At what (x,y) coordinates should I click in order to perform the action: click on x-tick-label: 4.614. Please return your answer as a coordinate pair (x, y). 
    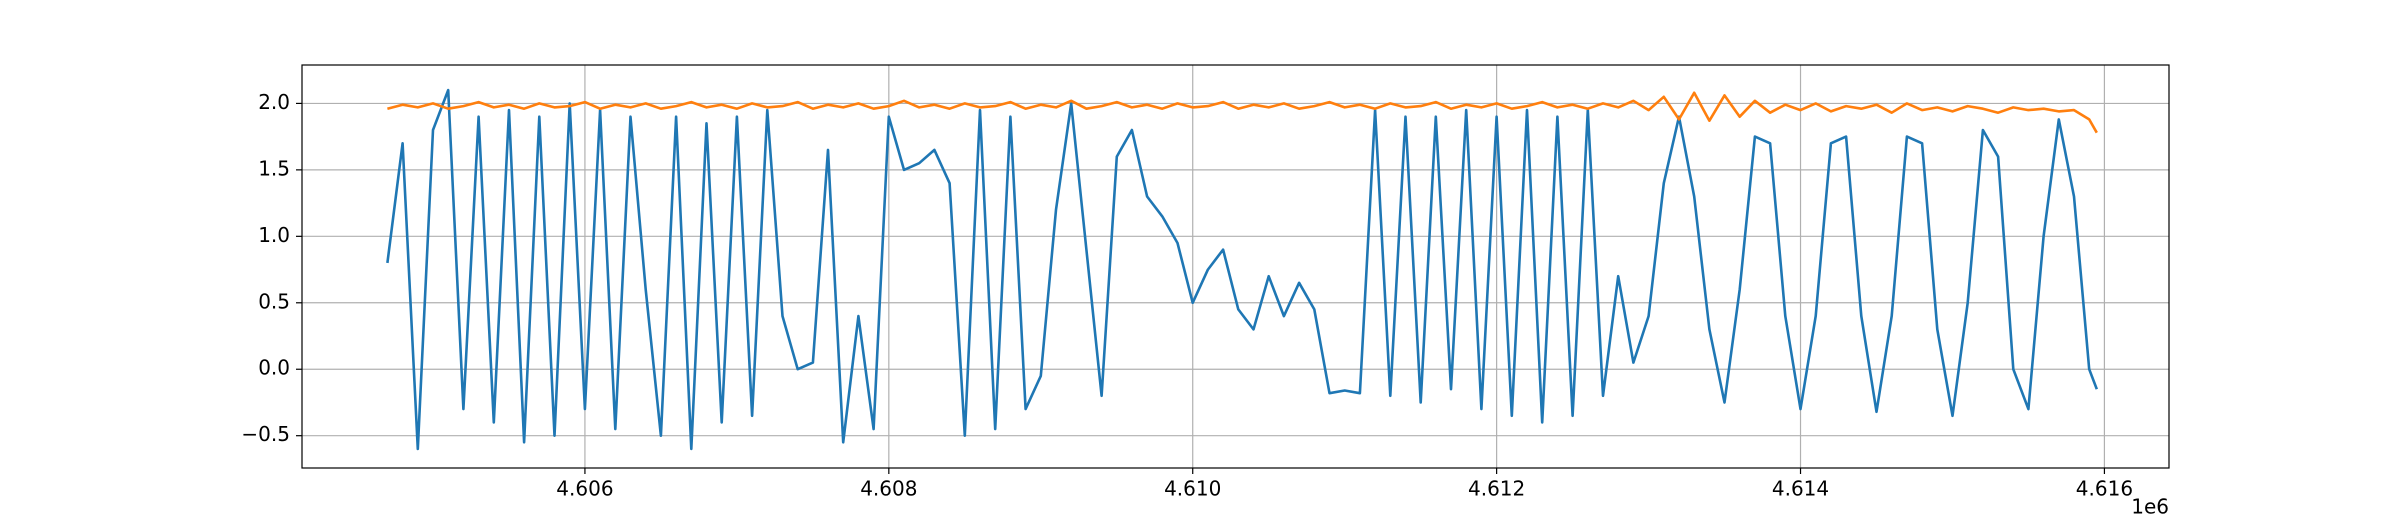
    Looking at the image, I should click on (1800, 489).